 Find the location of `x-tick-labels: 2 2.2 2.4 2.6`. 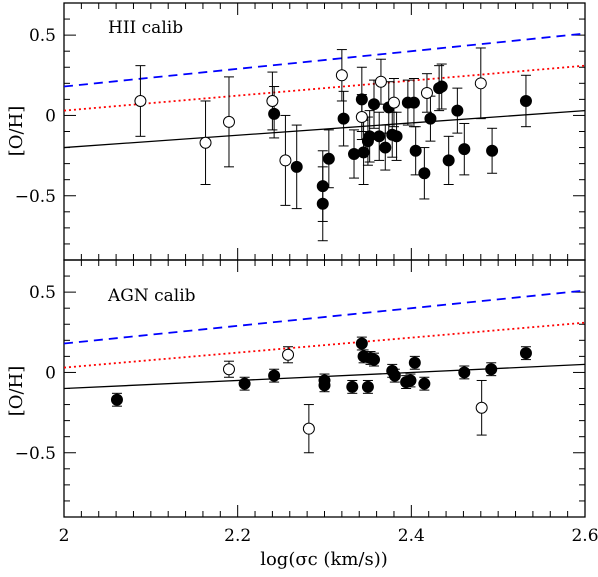

x-tick-labels: 2 2.2 2.4 2.6 is located at coordinates (328, 536).